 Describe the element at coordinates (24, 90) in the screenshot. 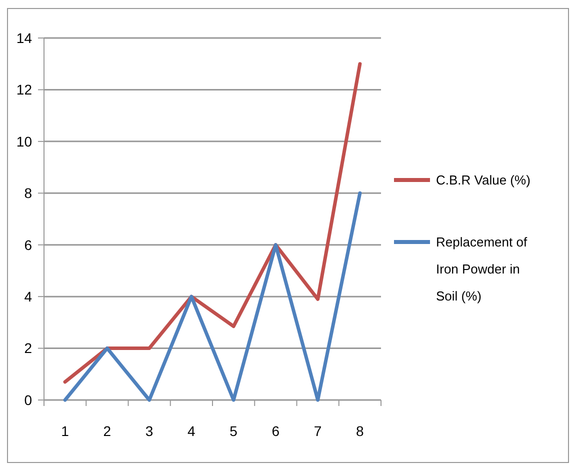

I see `y-tick-label: 12` at that location.